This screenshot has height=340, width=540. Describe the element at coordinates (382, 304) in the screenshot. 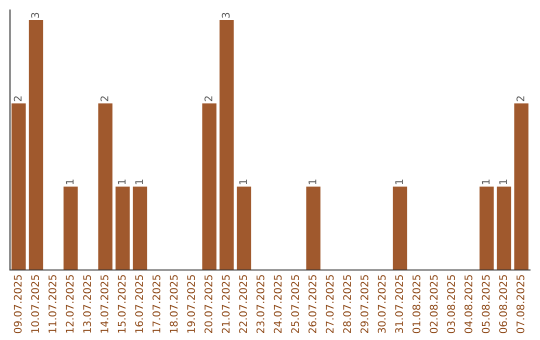

I see `x-tick-label: 30.07.2025` at that location.